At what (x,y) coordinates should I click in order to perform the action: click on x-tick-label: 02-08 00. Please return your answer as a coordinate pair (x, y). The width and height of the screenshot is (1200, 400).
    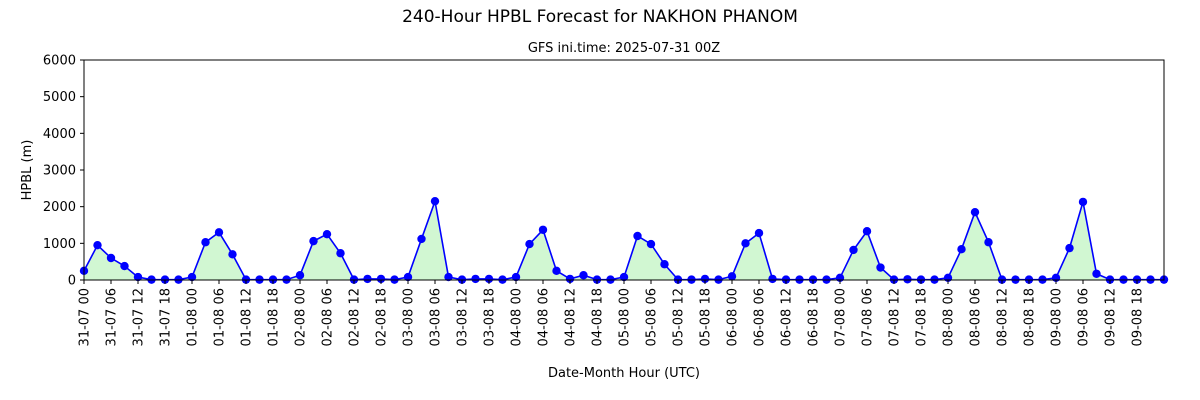
    Looking at the image, I should click on (301, 317).